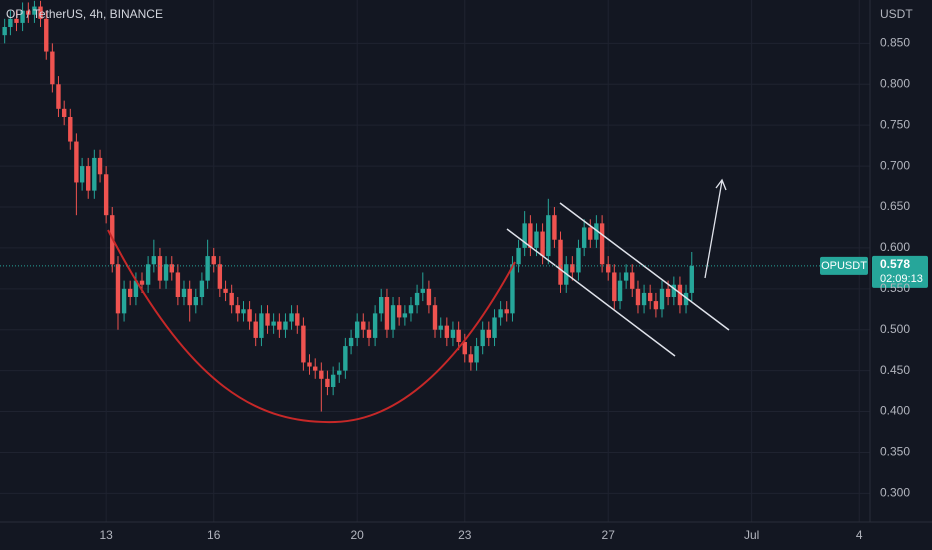  What do you see at coordinates (358, 535) in the screenshot?
I see `x-tick-label: 20` at bounding box center [358, 535].